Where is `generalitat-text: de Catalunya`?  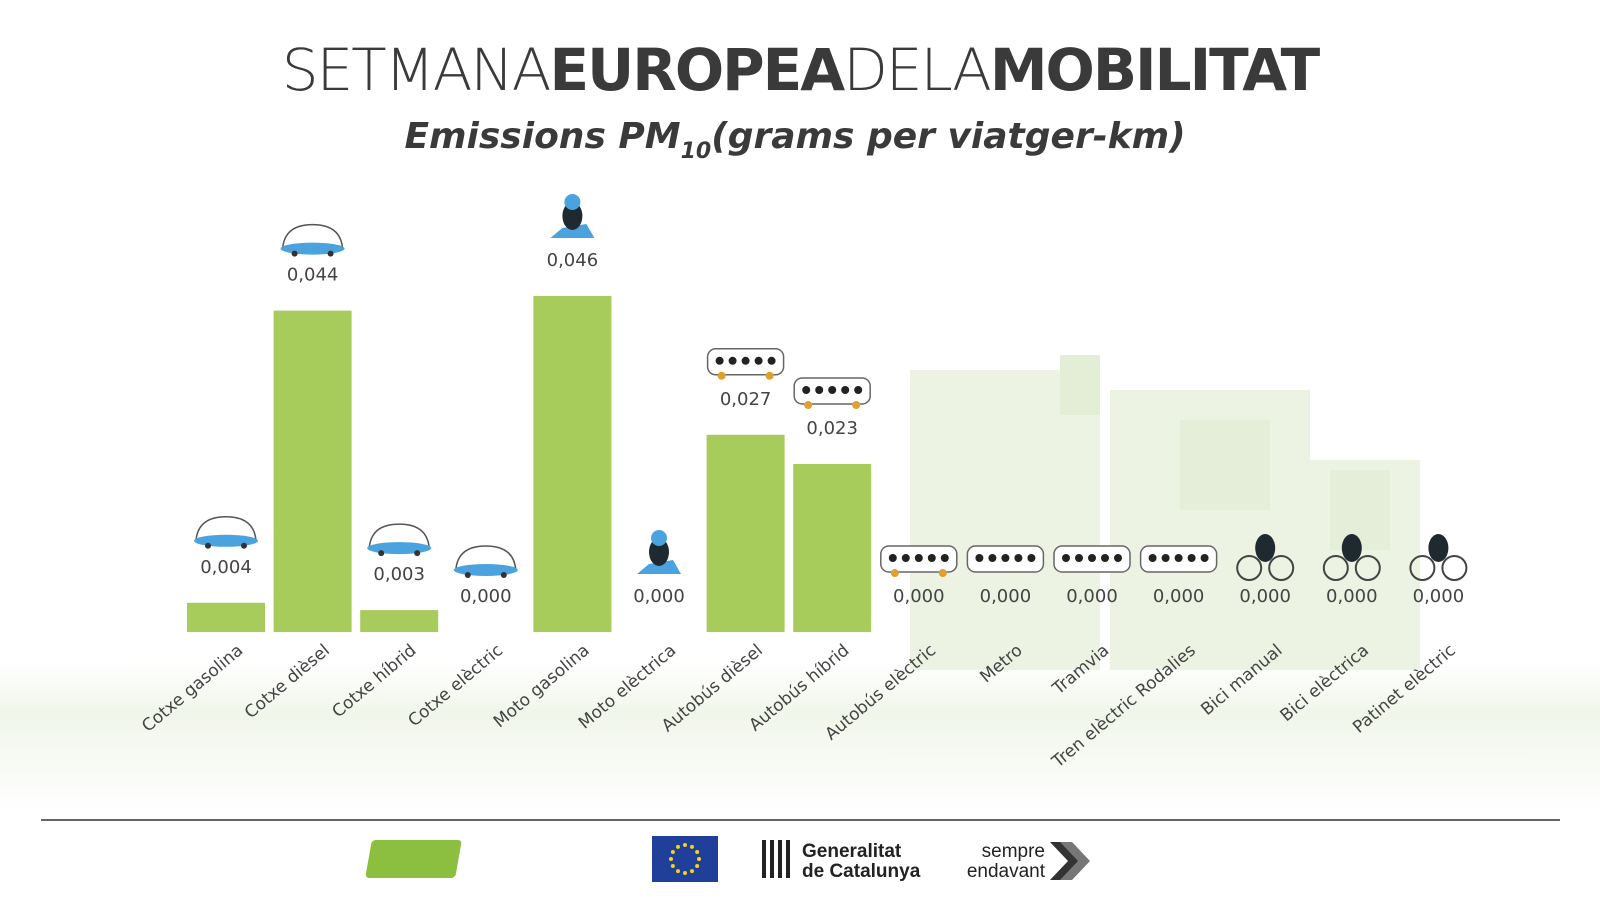 generalitat-text: de Catalunya is located at coordinates (861, 871).